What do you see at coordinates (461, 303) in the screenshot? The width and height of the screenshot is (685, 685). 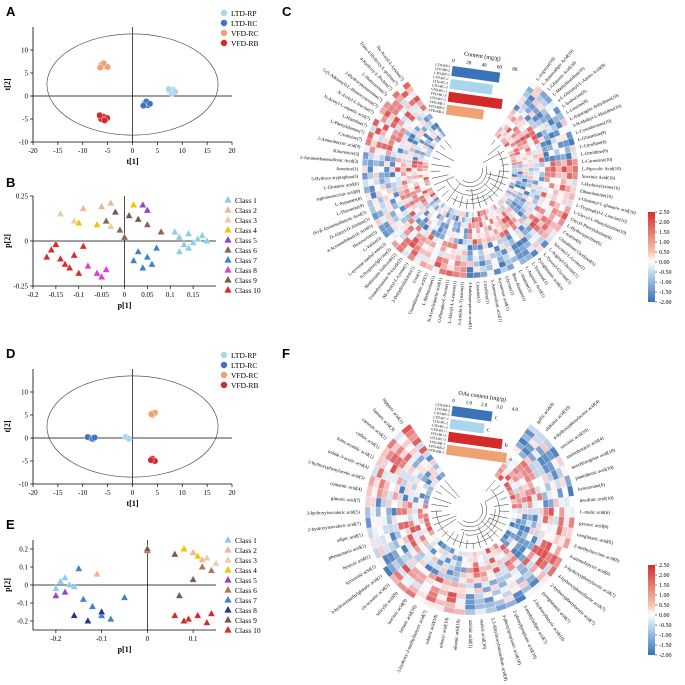 I see `metabolite-label: 3-Amido-L-Tyrosine(1)` at bounding box center [461, 303].